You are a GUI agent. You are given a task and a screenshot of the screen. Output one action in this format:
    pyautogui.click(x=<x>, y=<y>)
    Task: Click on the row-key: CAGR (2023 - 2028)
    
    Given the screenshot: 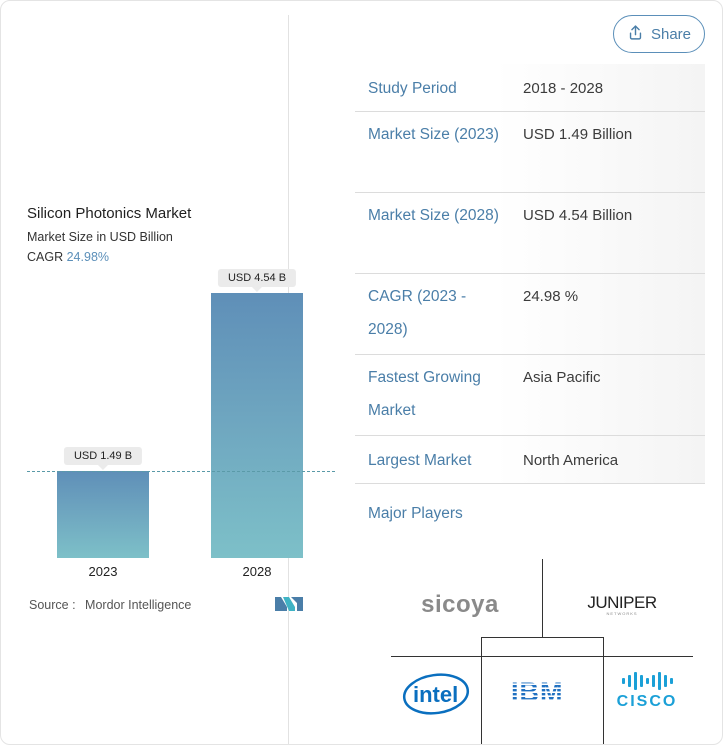 What is the action you would take?
    pyautogui.click(x=417, y=313)
    